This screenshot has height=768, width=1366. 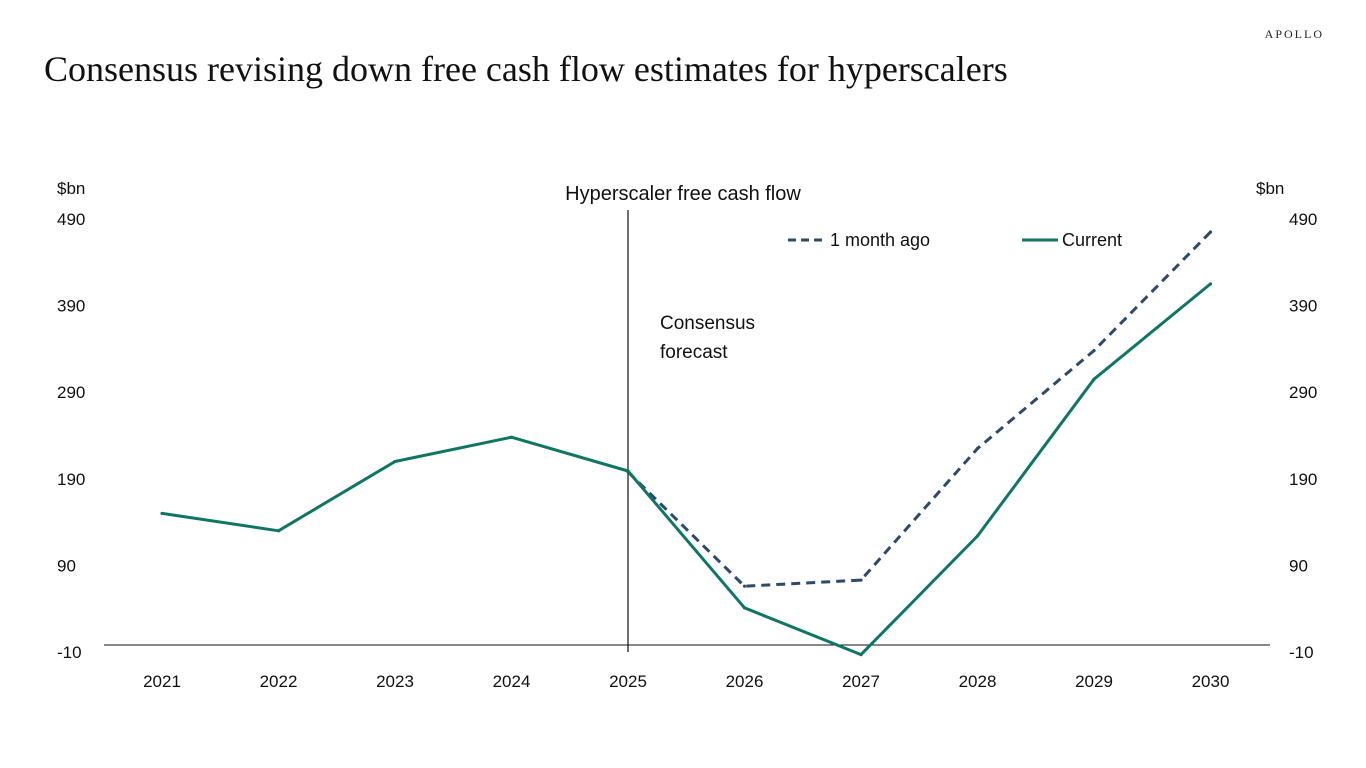 What do you see at coordinates (1303, 392) in the screenshot?
I see `y-tick-label-right: 290` at bounding box center [1303, 392].